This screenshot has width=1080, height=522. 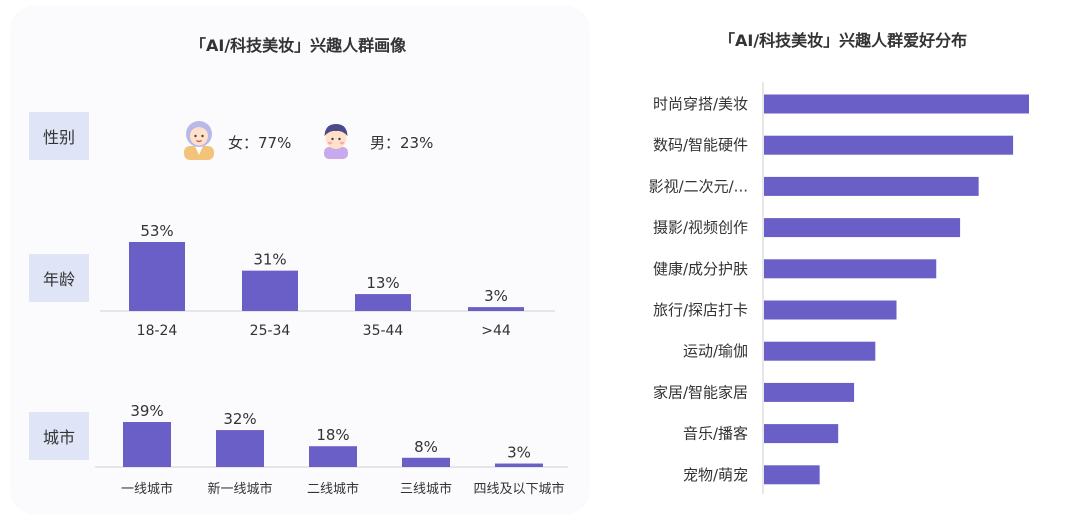 What do you see at coordinates (382, 283) in the screenshot?
I see `age-data-label: 13%` at bounding box center [382, 283].